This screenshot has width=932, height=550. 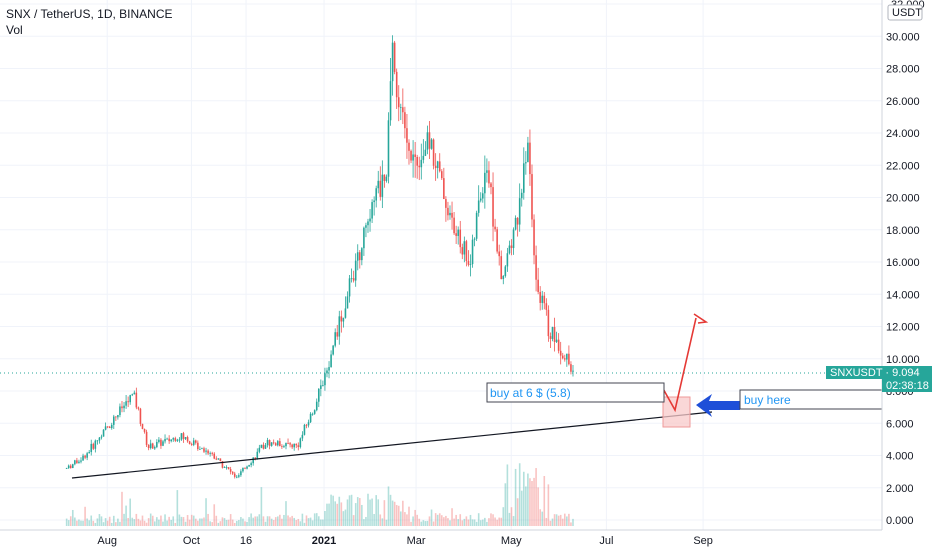 What do you see at coordinates (14, 30) in the screenshot?
I see `volume-indicator-label: Vol` at bounding box center [14, 30].